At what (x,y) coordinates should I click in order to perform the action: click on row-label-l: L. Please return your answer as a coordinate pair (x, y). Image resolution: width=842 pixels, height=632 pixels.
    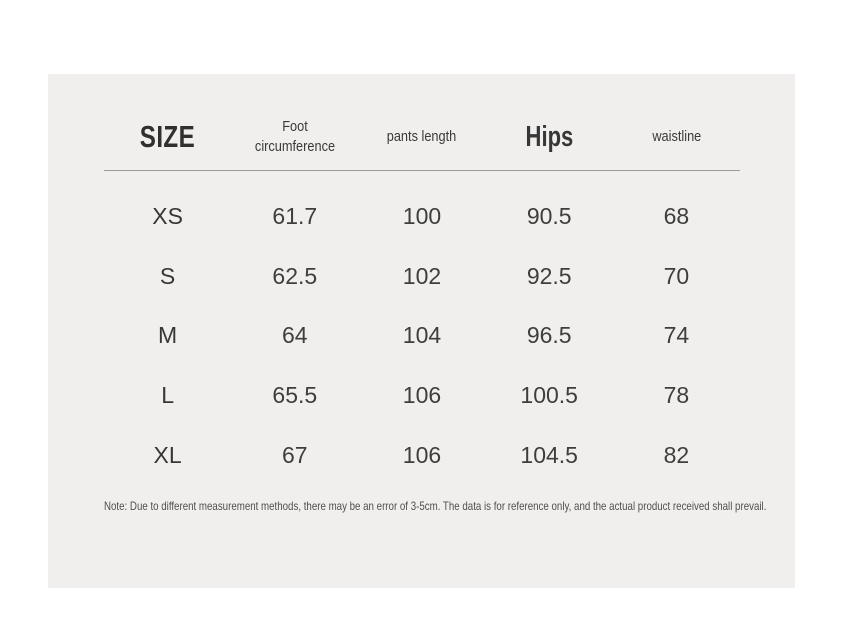
    Looking at the image, I should click on (167, 395).